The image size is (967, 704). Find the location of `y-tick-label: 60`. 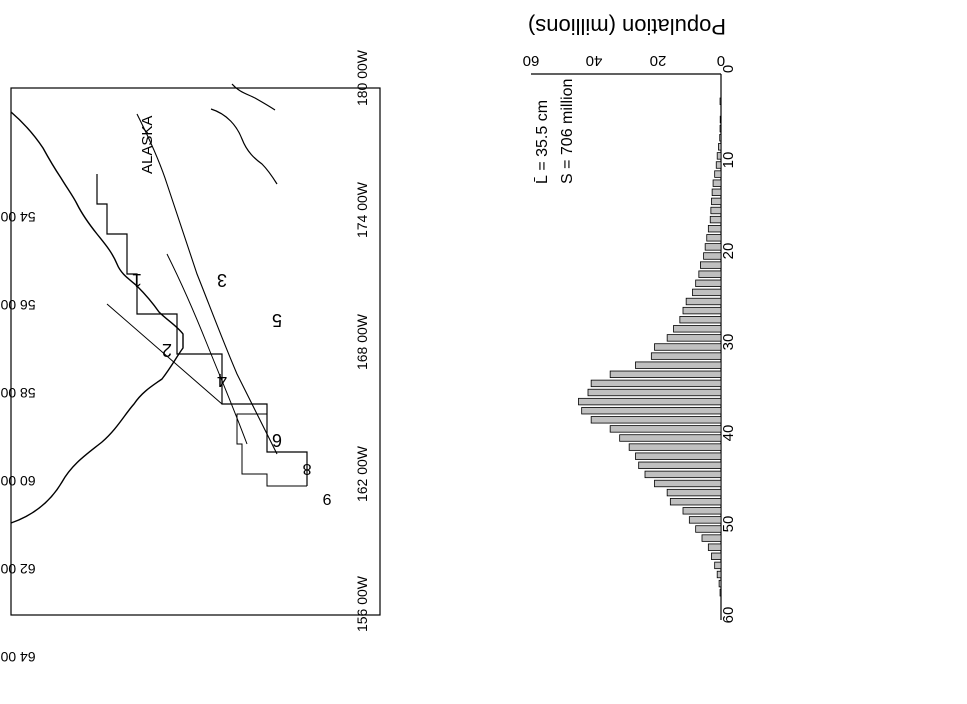

y-tick-label: 60 is located at coordinates (531, 60).